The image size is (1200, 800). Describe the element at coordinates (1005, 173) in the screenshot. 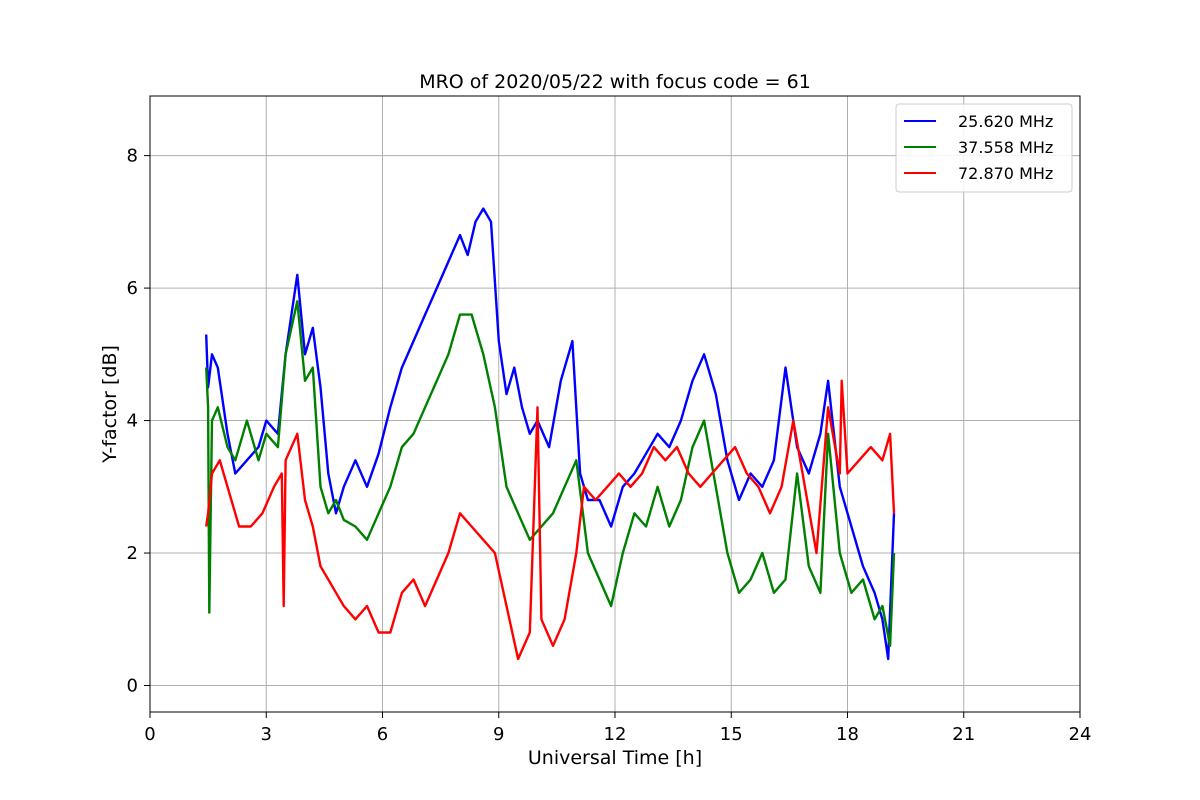

I see `legend-label: 72.870 MHz` at that location.